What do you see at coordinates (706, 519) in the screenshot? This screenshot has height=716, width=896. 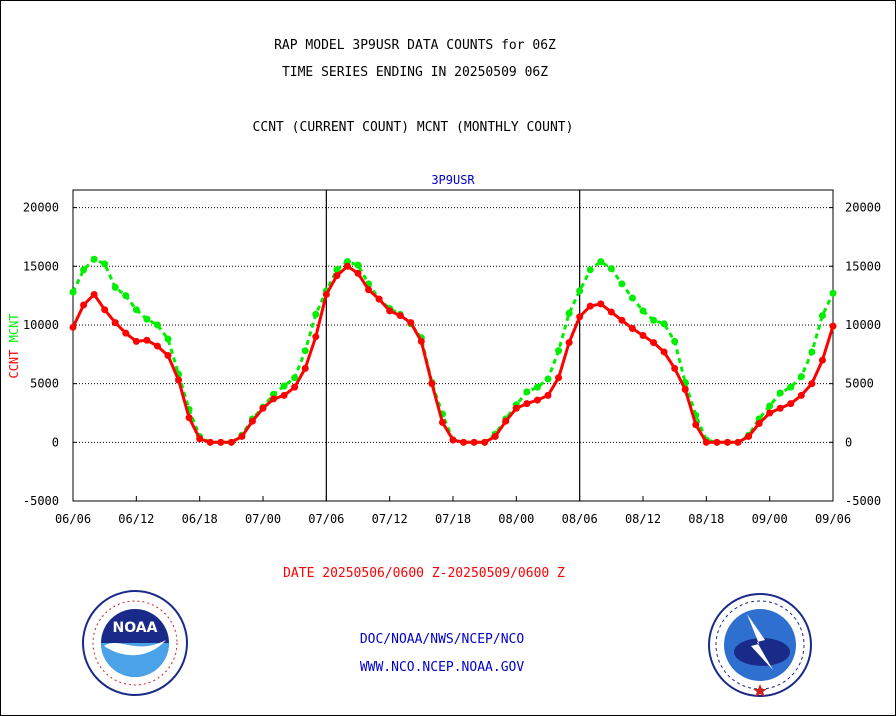 I see `x-tick-label: 08/18` at bounding box center [706, 519].